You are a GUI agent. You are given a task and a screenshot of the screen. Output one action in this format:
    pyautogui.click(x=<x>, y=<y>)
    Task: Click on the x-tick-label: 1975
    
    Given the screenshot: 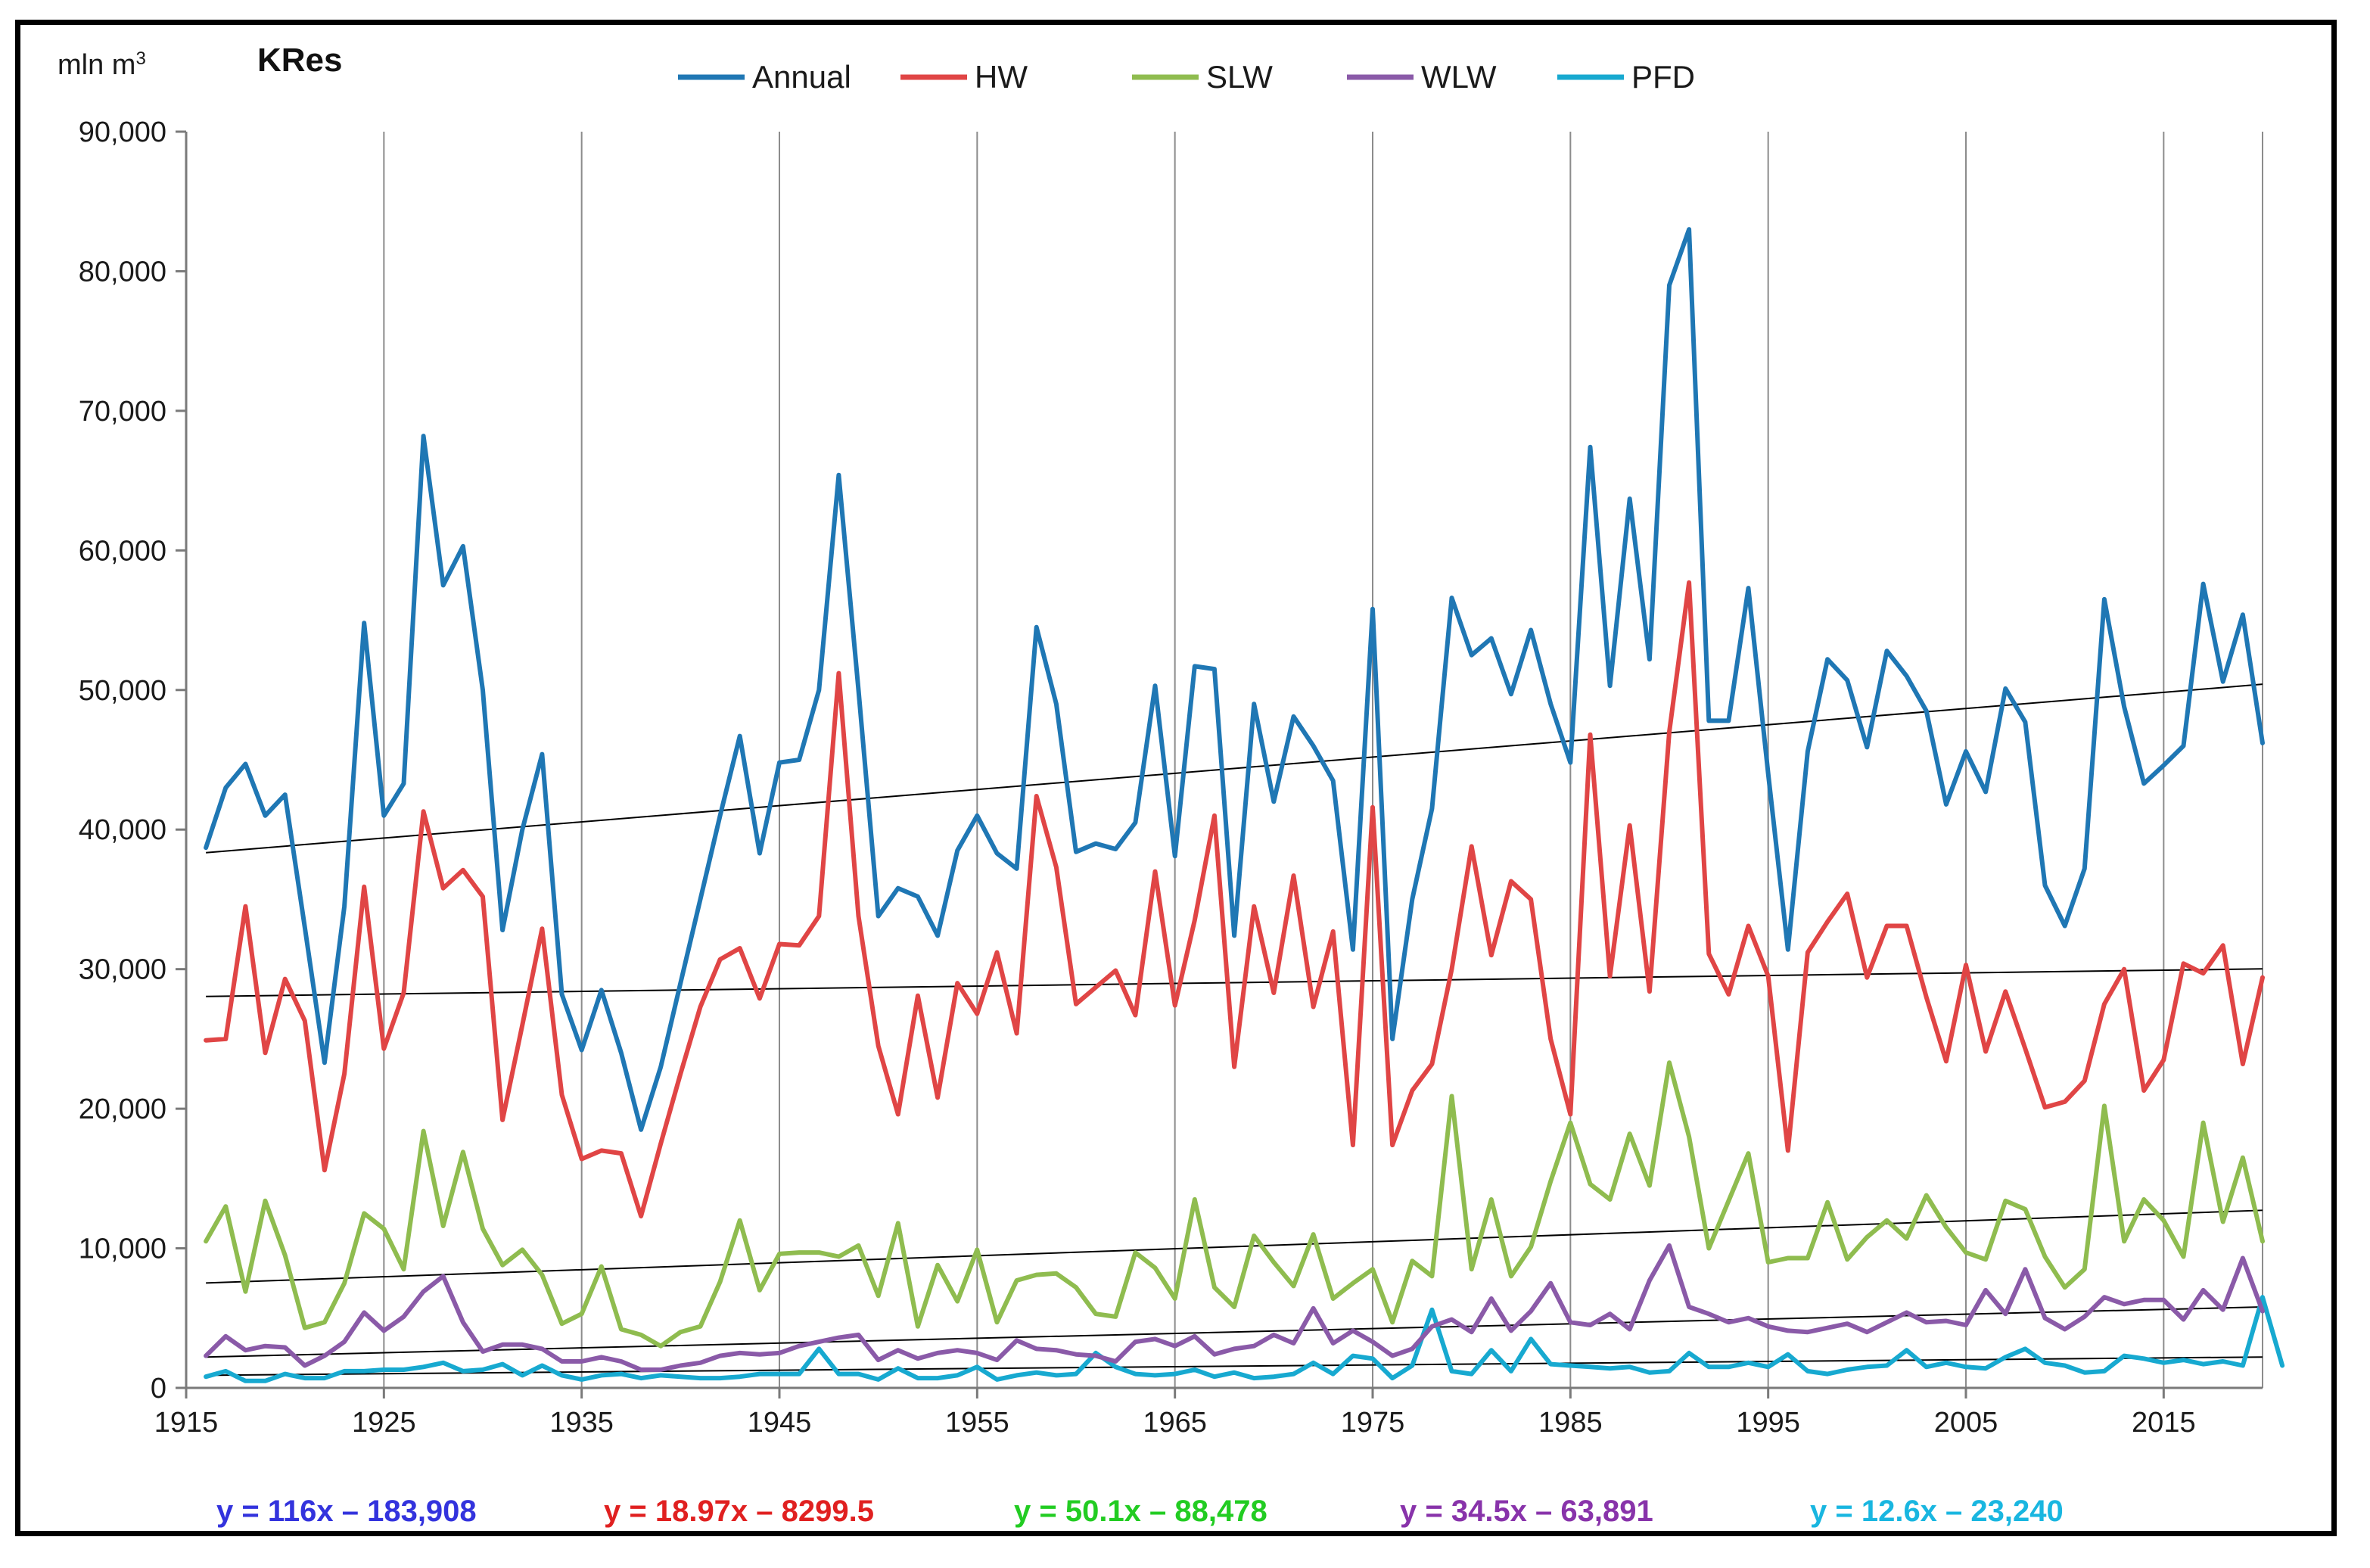 What is the action you would take?
    pyautogui.click(x=1373, y=1423)
    